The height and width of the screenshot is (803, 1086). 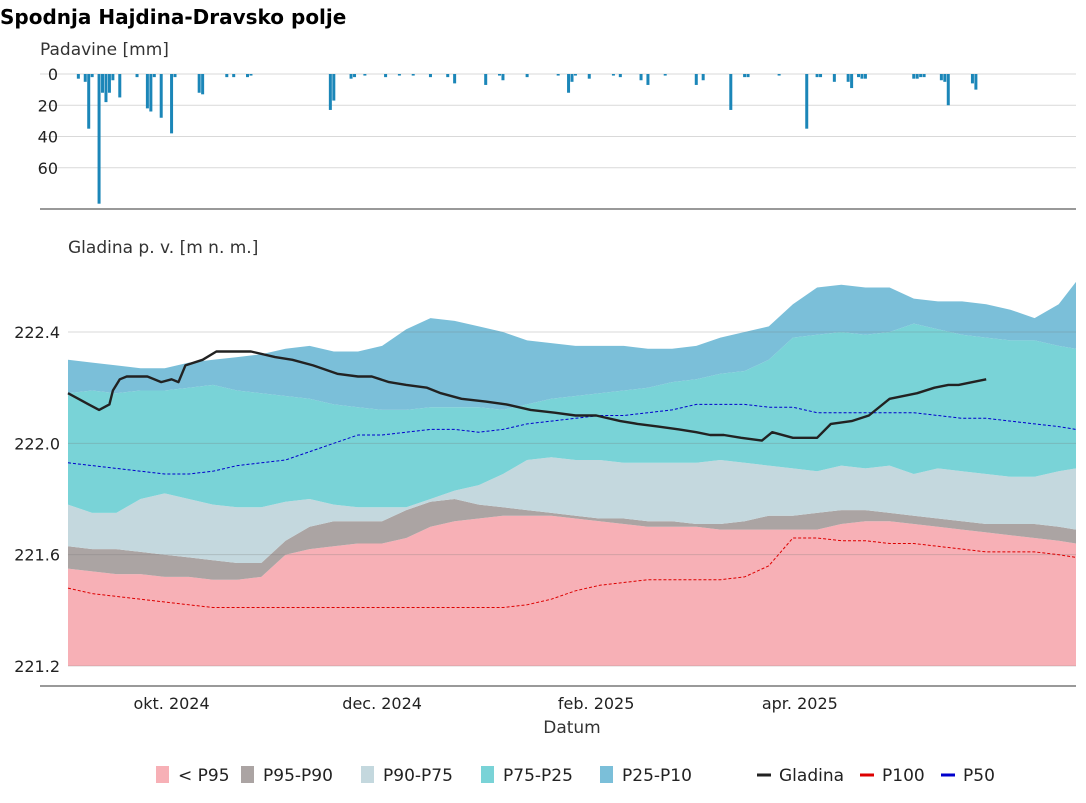 What do you see at coordinates (572, 728) in the screenshot?
I see `gw-x-axis-title: Datum` at bounding box center [572, 728].